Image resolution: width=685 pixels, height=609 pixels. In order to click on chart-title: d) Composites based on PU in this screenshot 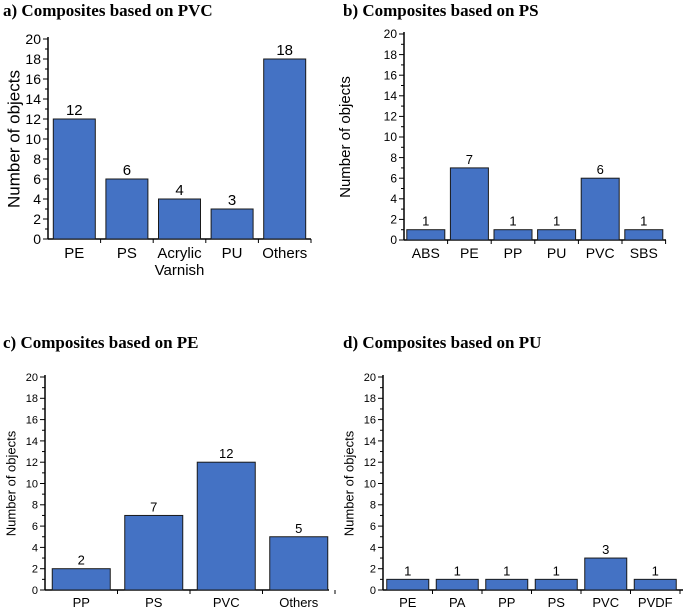, I will do `click(442, 342)`.